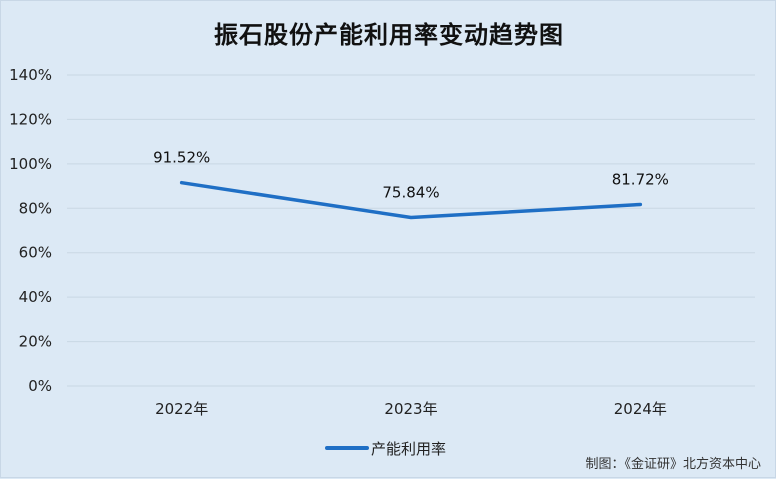 The height and width of the screenshot is (479, 776). I want to click on y-axis-ticks: 0% 20% 40% 60% 80% 100% 120% 140%, so click(30, 230).